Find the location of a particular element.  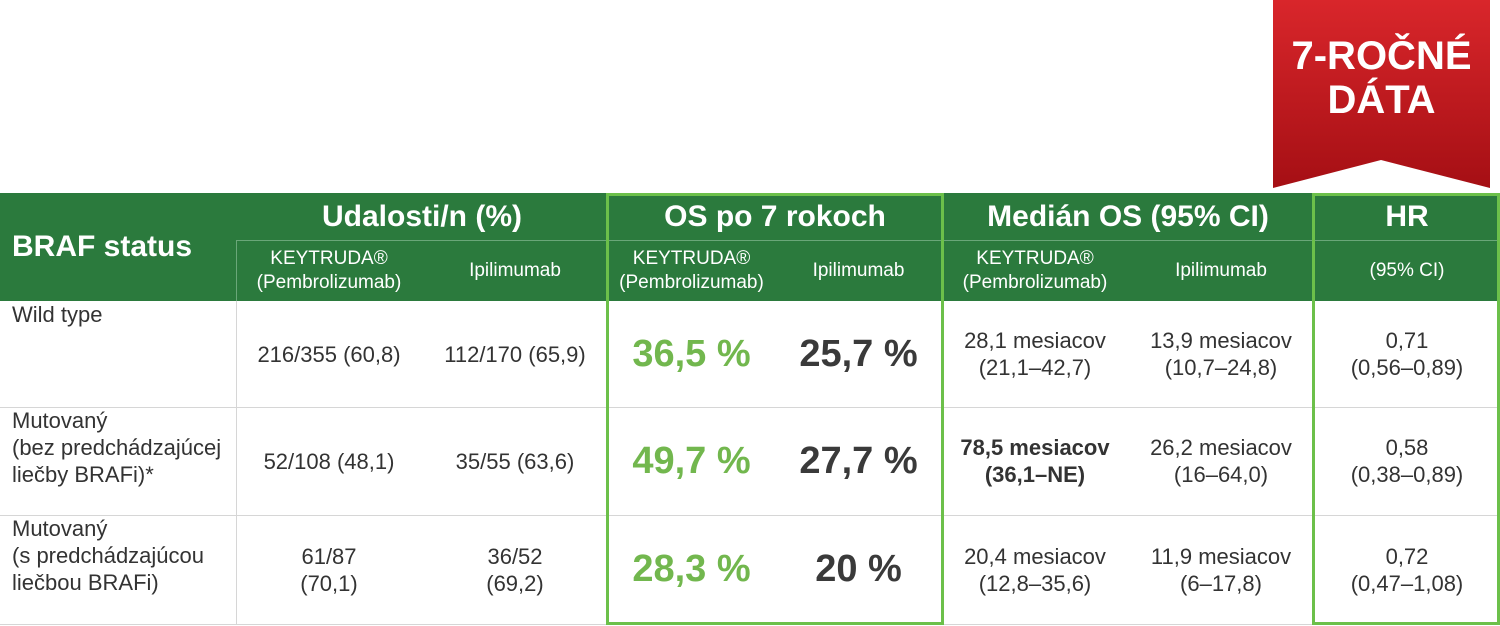

hr-ci: (0,47–1,08) is located at coordinates (1407, 583).